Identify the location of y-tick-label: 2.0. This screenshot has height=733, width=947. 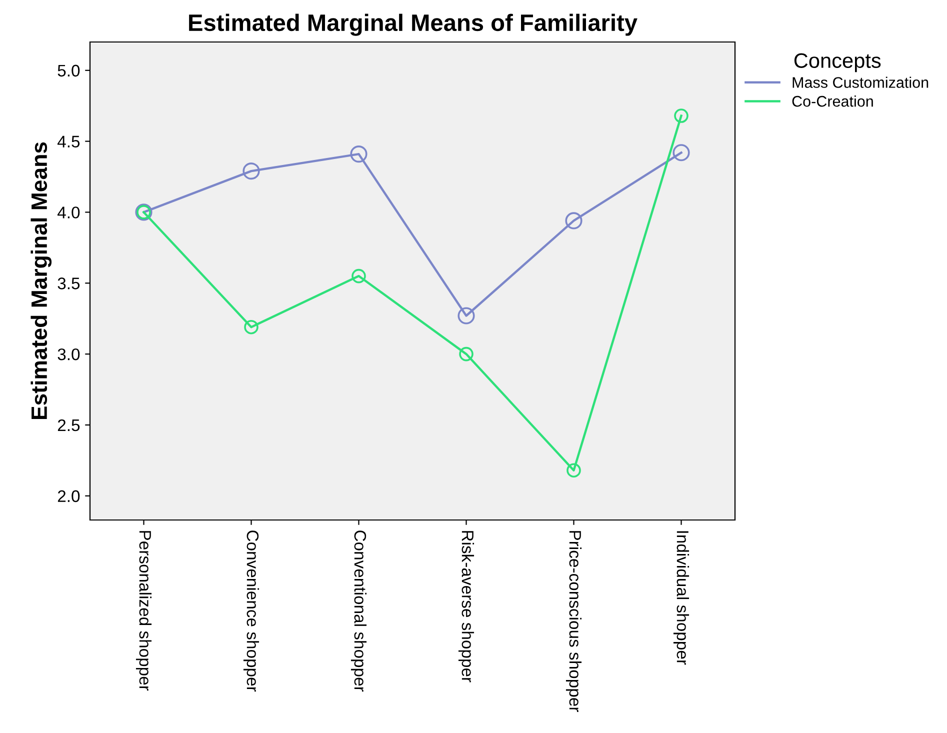
(69, 496).